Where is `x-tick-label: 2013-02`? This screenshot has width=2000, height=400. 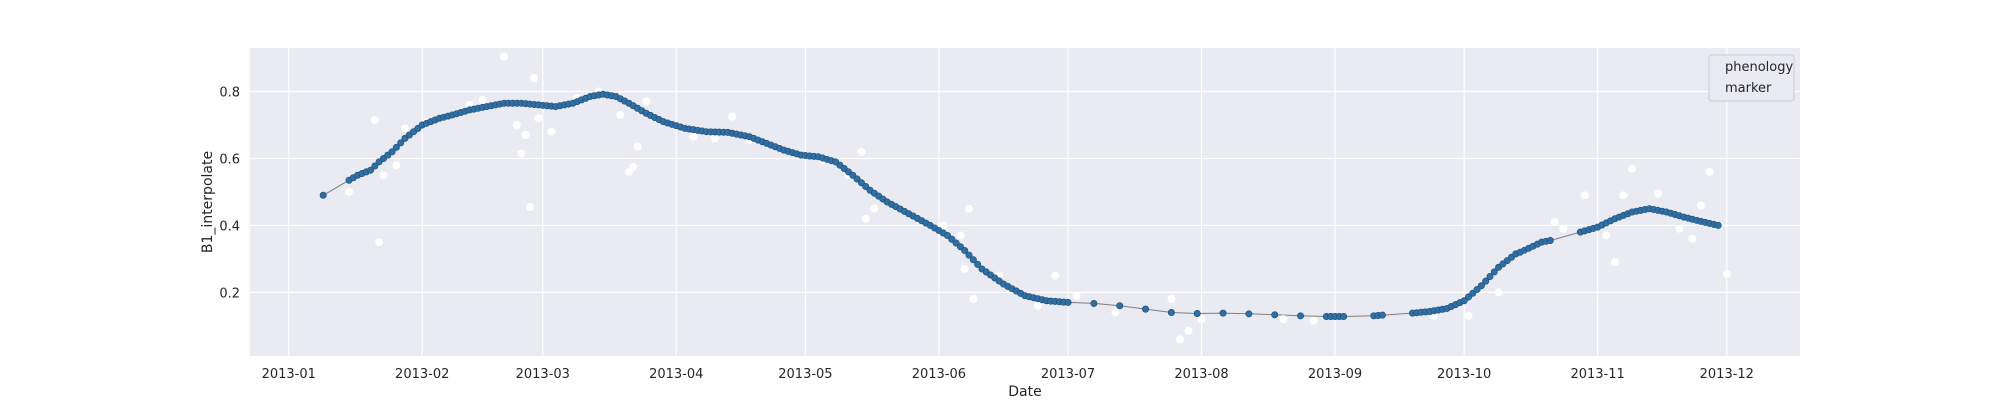 x-tick-label: 2013-02 is located at coordinates (422, 374).